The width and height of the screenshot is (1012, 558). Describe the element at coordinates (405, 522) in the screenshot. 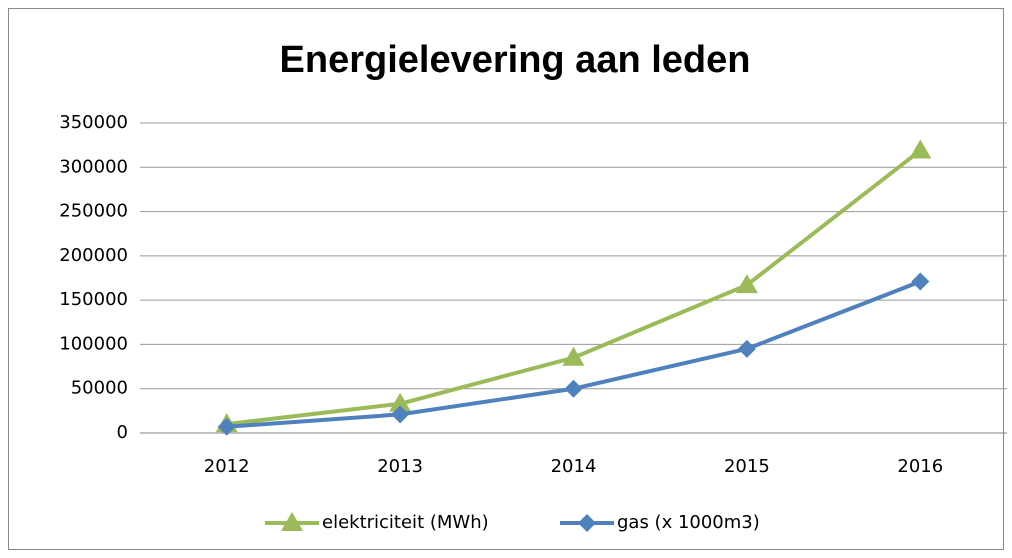

I see `legend-label: elektriciteit (MWh)` at that location.